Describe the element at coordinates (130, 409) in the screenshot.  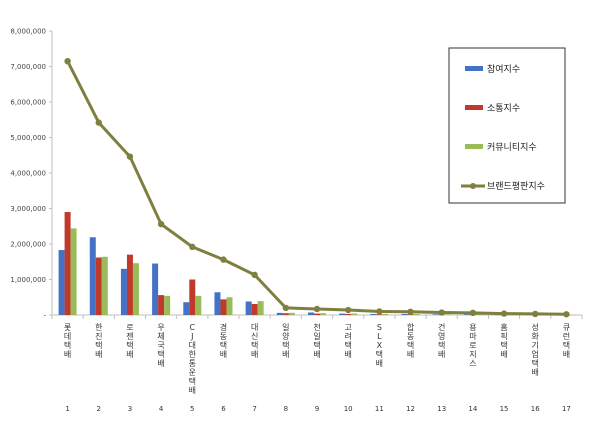
I see `x-rank-label: 3` at that location.